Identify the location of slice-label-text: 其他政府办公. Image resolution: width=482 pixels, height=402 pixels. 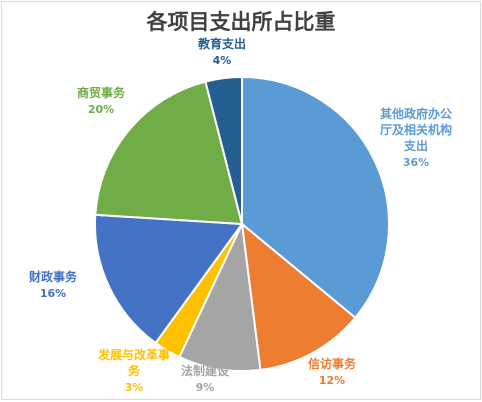
(416, 113).